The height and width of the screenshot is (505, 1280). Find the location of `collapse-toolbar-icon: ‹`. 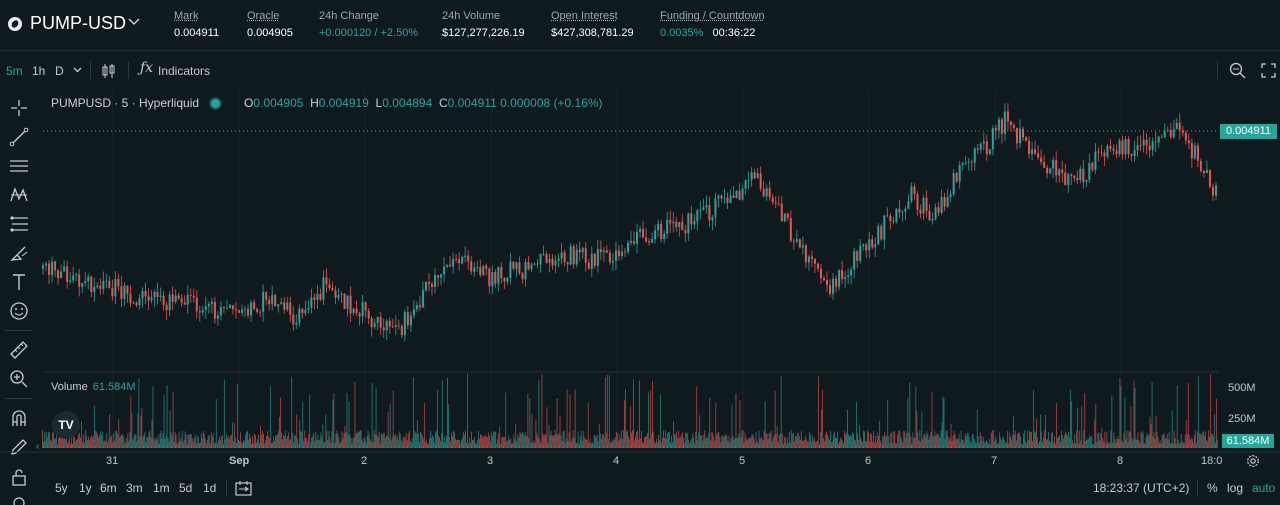

collapse-toolbar-icon: ‹ is located at coordinates (38, 446).